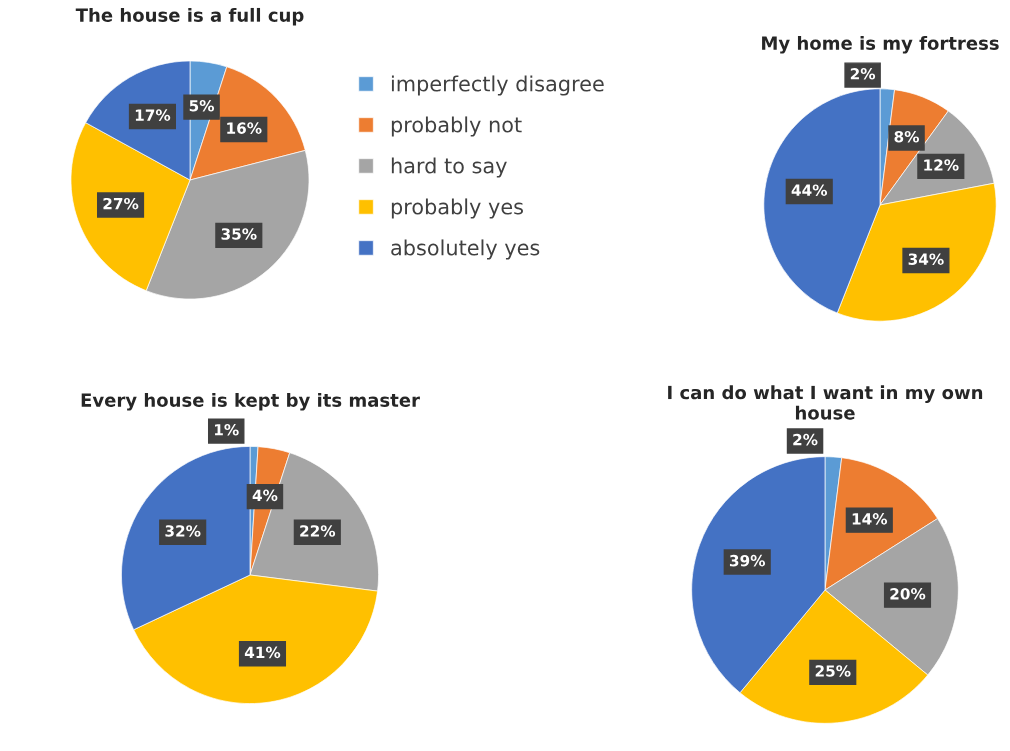 This screenshot has width=1010, height=751. What do you see at coordinates (465, 249) in the screenshot?
I see `legend-label: absolutely yes` at bounding box center [465, 249].